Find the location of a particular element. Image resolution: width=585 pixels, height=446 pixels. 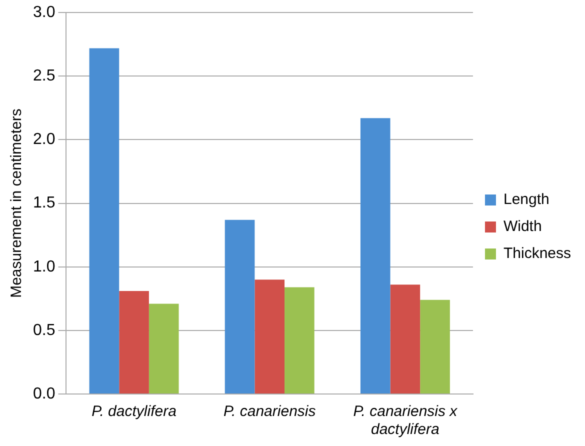

legend-label: Length is located at coordinates (526, 199).